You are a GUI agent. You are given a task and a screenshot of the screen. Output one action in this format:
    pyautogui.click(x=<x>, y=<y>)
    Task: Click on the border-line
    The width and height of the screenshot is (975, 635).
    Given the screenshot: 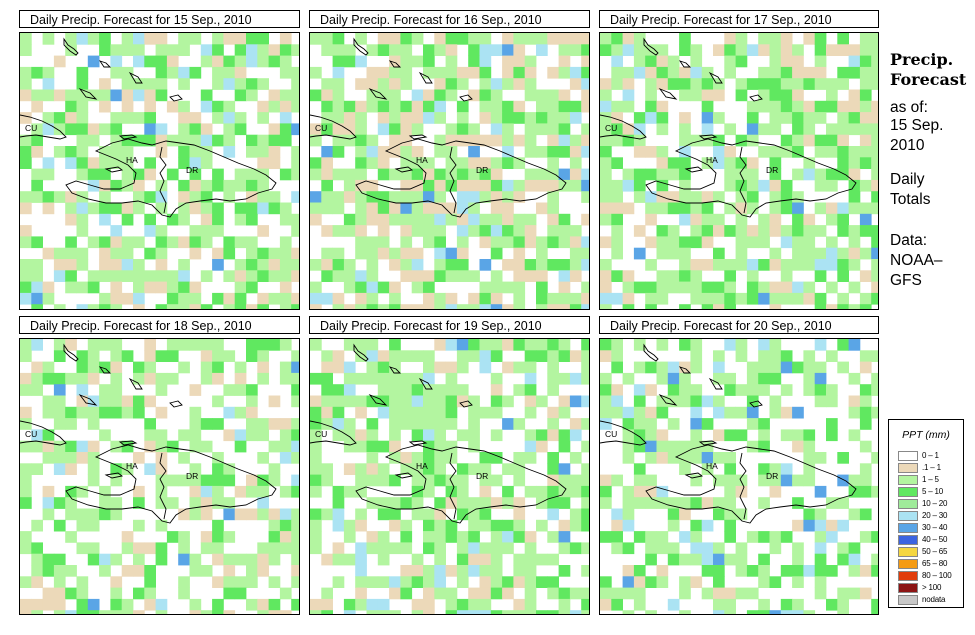 What is the action you would take?
    pyautogui.click(x=453, y=180)
    